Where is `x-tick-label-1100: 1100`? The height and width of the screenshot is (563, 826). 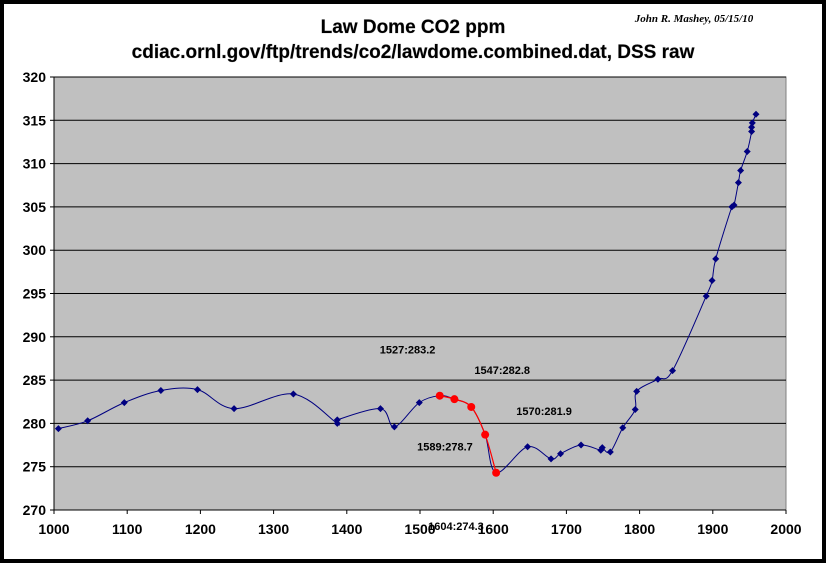 x-tick-label-1100: 1100 is located at coordinates (127, 529).